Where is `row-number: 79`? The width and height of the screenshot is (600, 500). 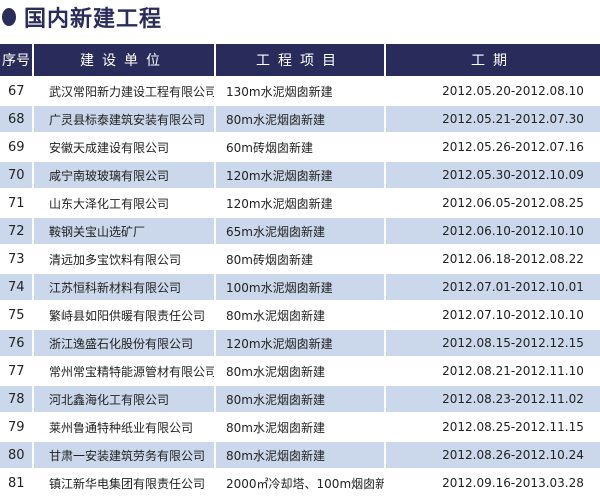 row-number: 79 is located at coordinates (16, 426).